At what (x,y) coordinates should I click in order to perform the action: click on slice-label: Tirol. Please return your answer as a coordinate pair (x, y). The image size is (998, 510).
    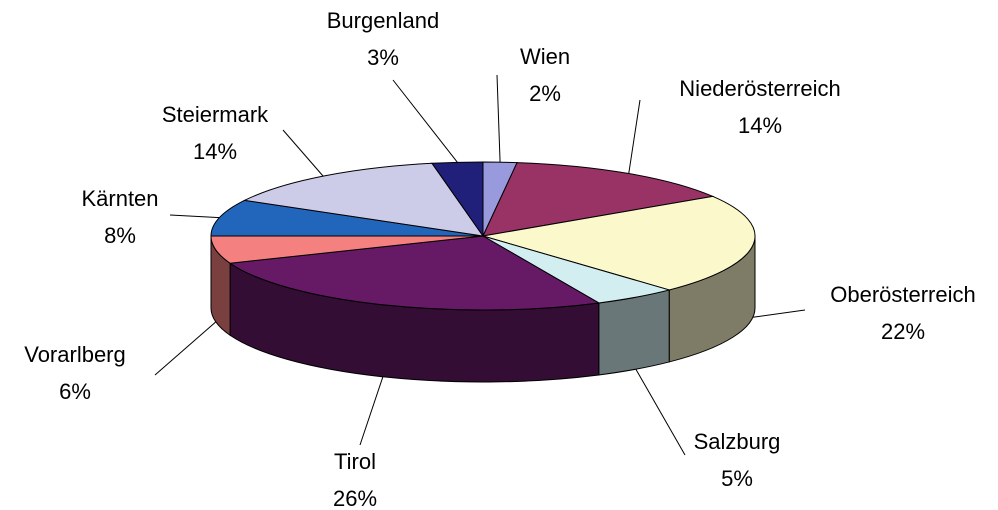
    Looking at the image, I should click on (355, 461).